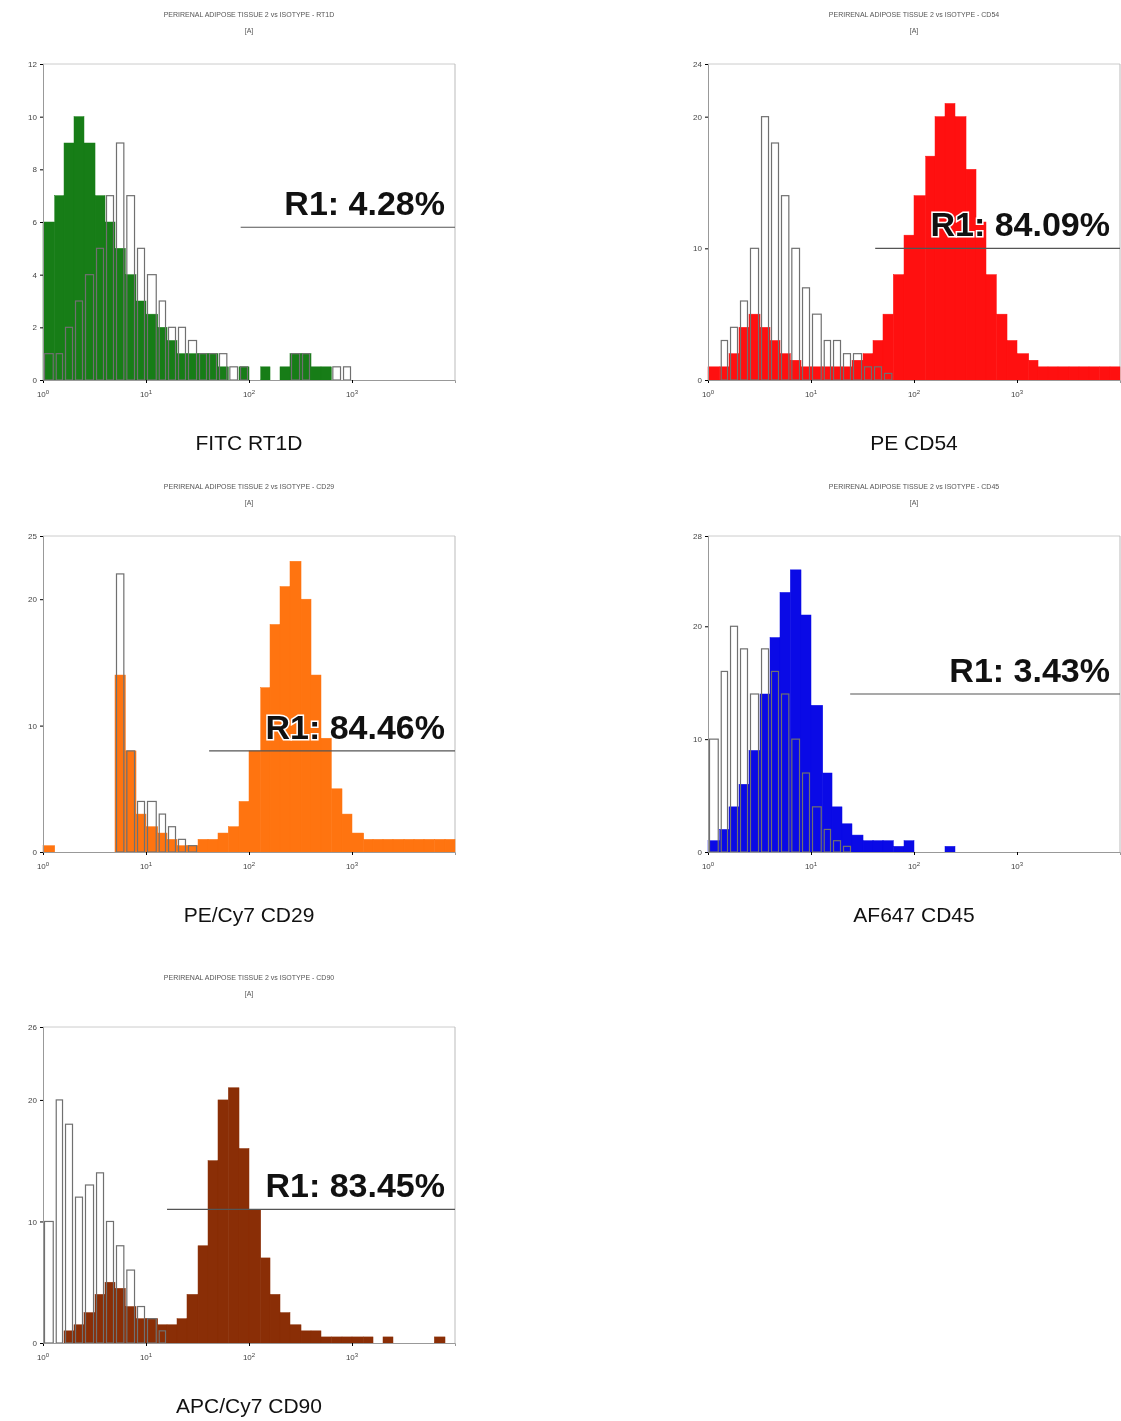 This screenshot has height=1421, width=1121. Describe the element at coordinates (249, 1405) in the screenshot. I see `x-axis-title: APC/Cy7 CD90` at that location.